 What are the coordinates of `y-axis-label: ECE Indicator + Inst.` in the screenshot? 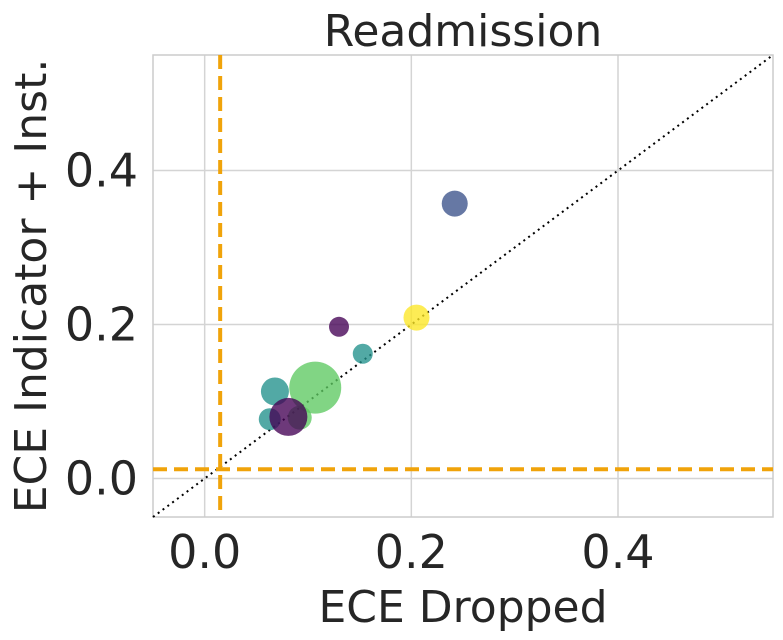 It's located at (31, 286).